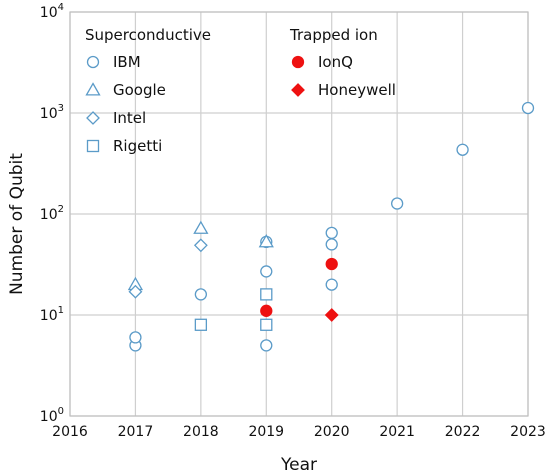 This screenshot has height=476, width=550. Describe the element at coordinates (335, 62) in the screenshot. I see `legend-ionq-label: IonQ` at that location.